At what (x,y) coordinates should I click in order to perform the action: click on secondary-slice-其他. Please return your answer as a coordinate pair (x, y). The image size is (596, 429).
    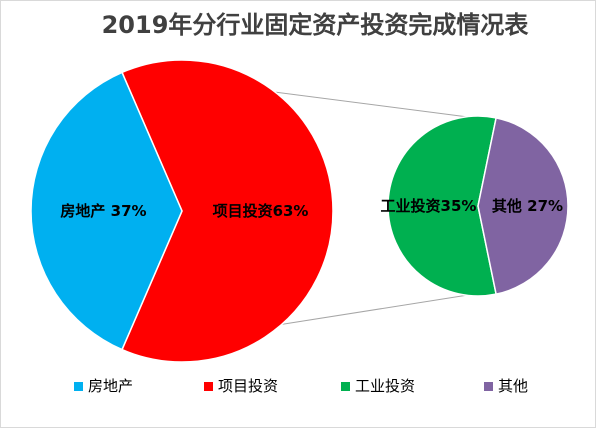
    Looking at the image, I should click on (523, 206).